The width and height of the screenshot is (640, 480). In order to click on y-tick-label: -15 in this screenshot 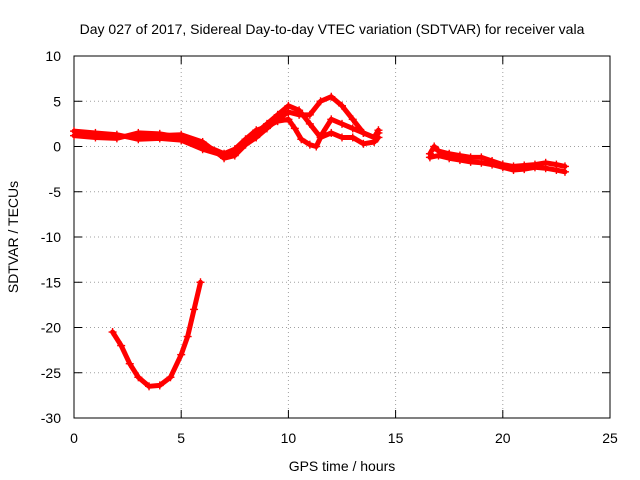, I will do `click(51, 282)`.